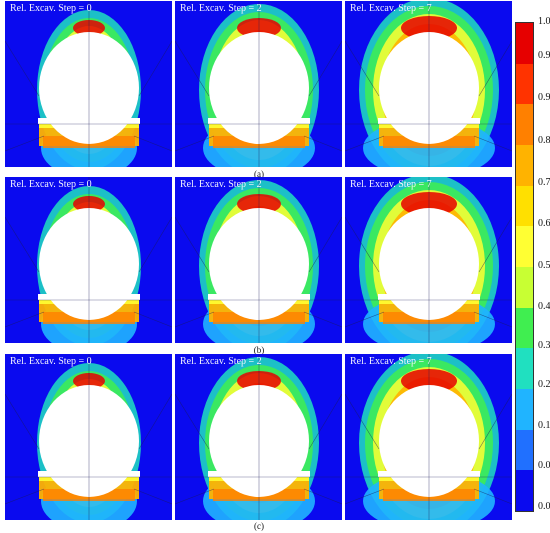 The width and height of the screenshot is (550, 533). Describe the element at coordinates (544, 465) in the screenshot. I see `colorbar-tick-label: 0.01` at that location.